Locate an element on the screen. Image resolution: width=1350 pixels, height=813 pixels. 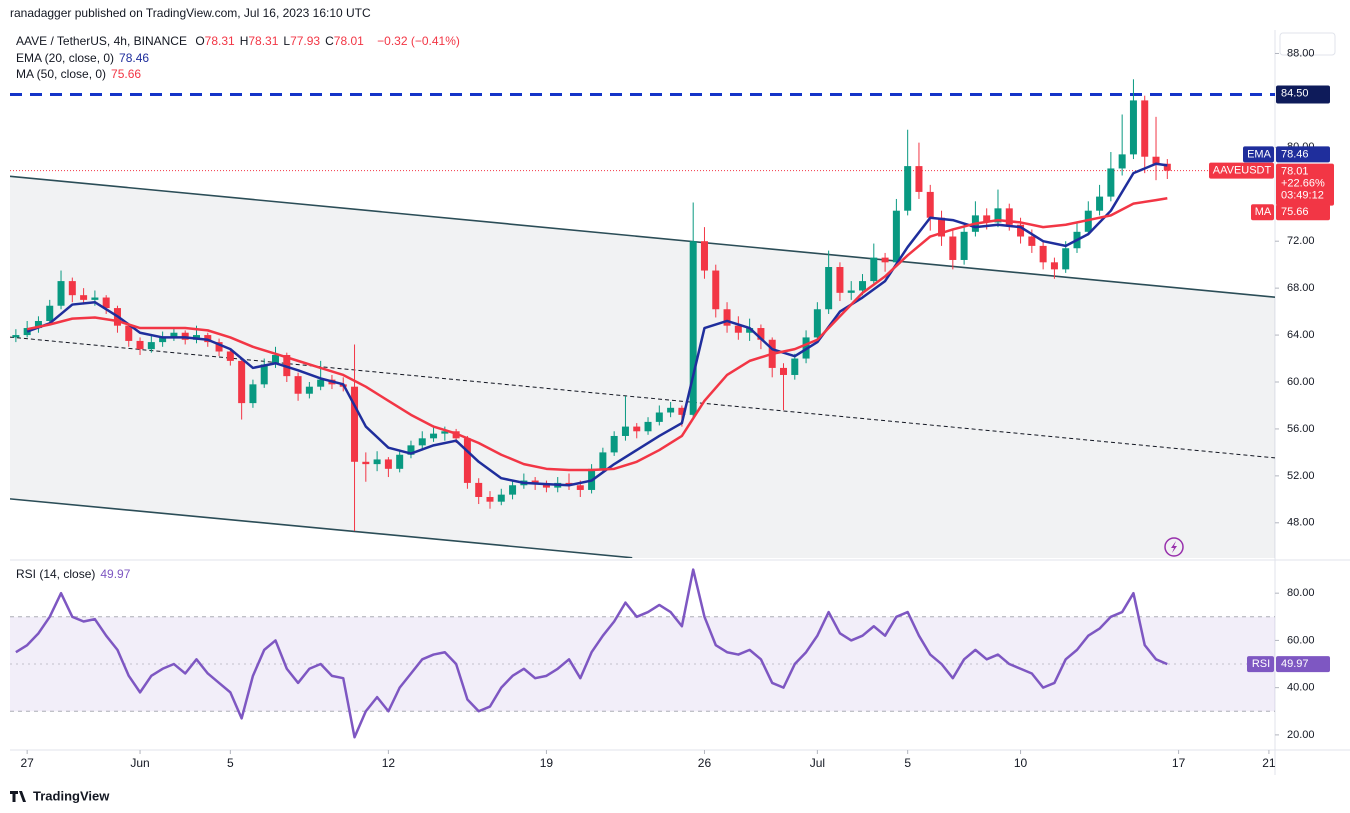
ohlc-label: C is located at coordinates (329, 41).